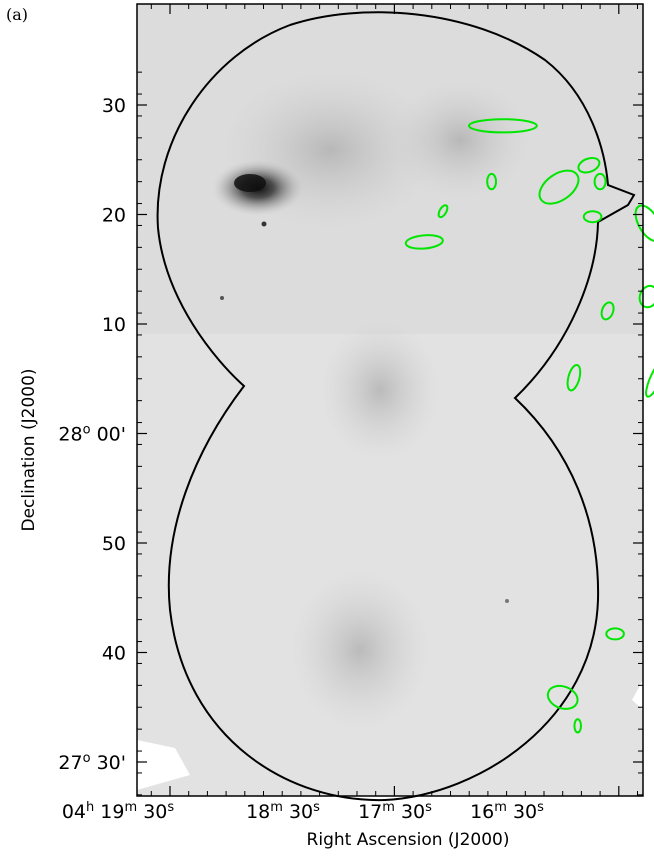 Image resolution: width=654 pixels, height=860 pixels. I want to click on panel-label: (a), so click(17, 14).